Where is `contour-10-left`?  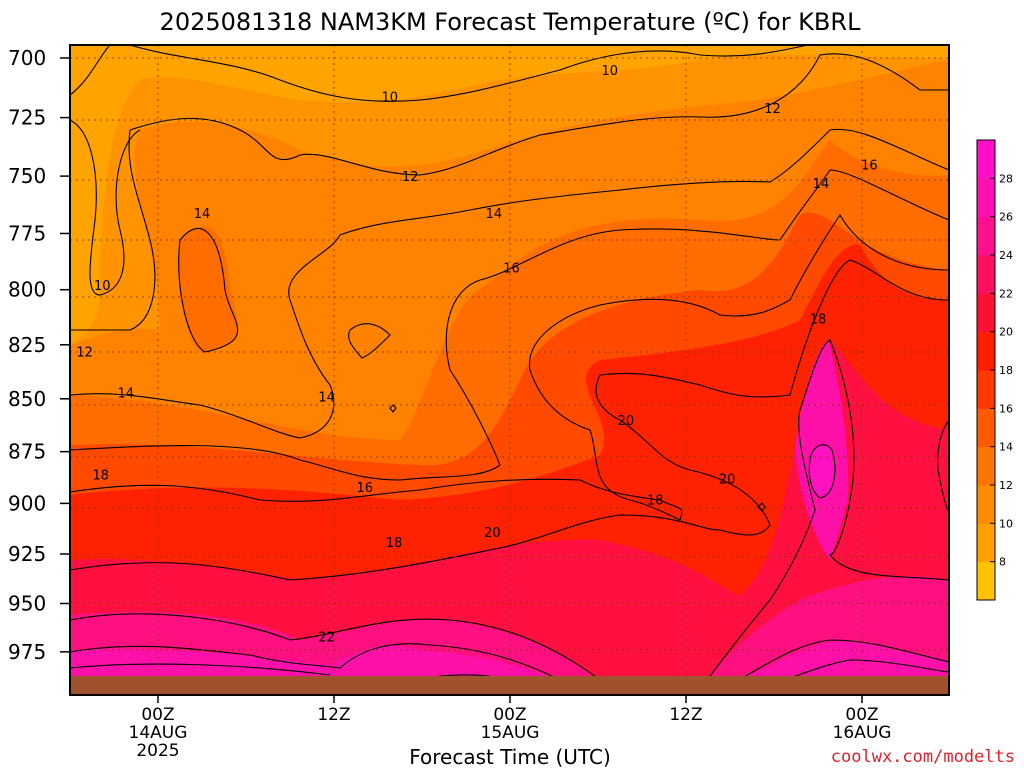 contour-10-left is located at coordinates (105, 207).